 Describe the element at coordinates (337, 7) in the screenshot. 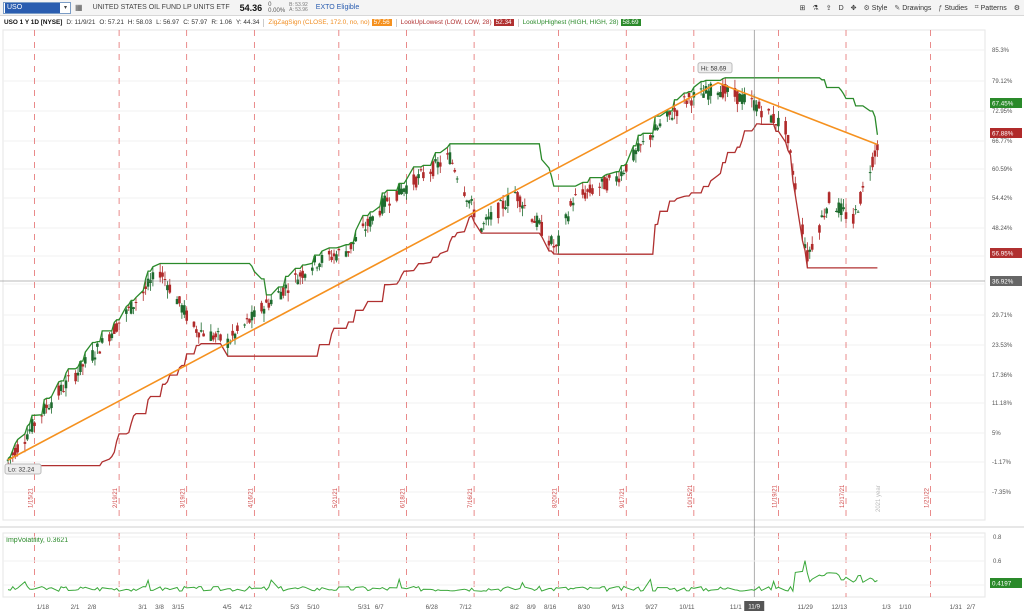

I see `extended-hours-badge: EXTO Eligible` at that location.